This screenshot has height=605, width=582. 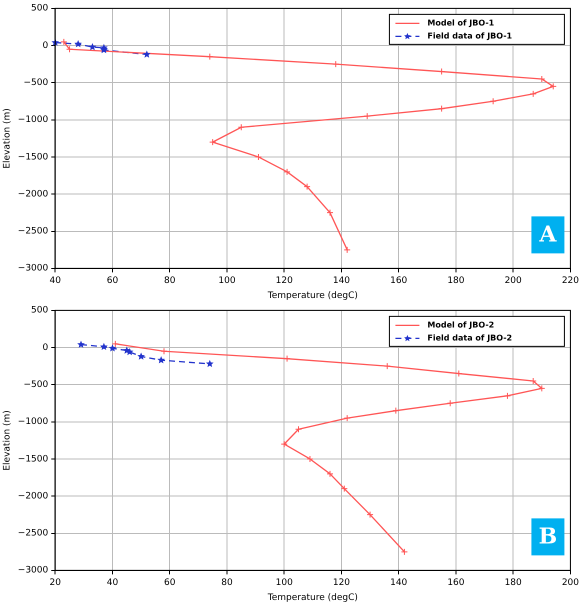 What do you see at coordinates (548, 537) in the screenshot?
I see `annotation: B` at bounding box center [548, 537].